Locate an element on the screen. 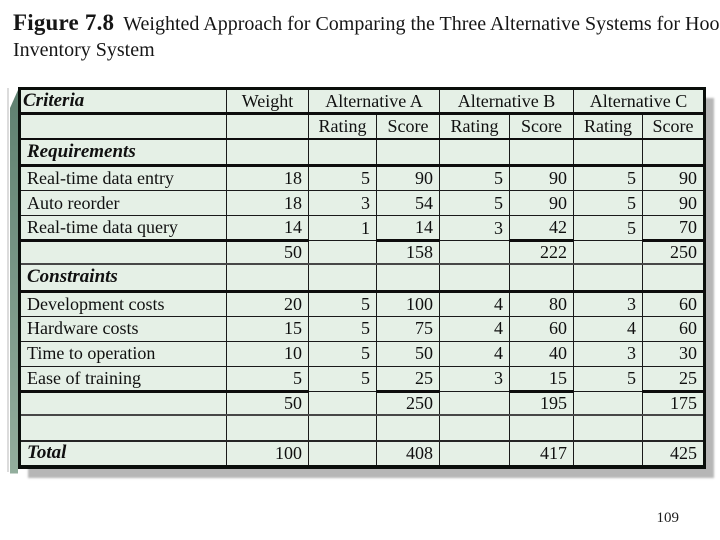  header-rating-b: Rating is located at coordinates (475, 126).